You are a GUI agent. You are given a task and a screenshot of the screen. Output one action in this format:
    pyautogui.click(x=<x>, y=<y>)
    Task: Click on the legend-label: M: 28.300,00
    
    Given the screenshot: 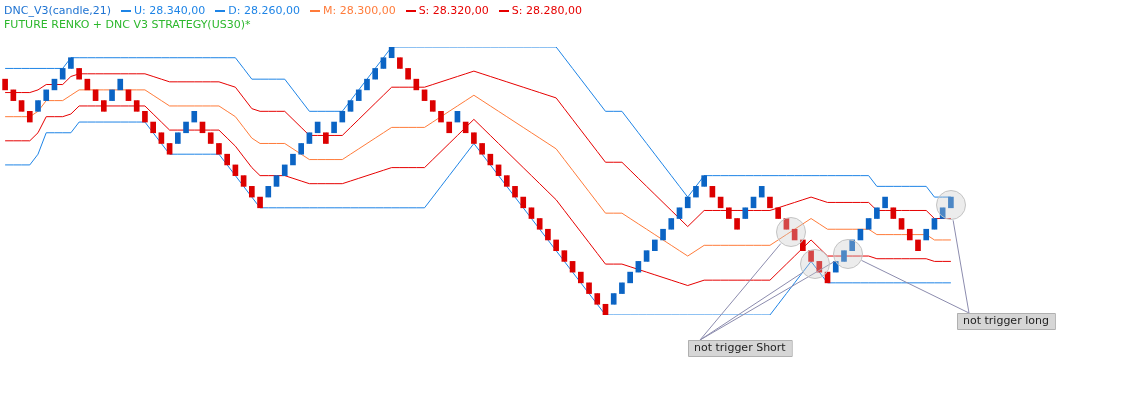 What is the action you would take?
    pyautogui.click(x=359, y=10)
    